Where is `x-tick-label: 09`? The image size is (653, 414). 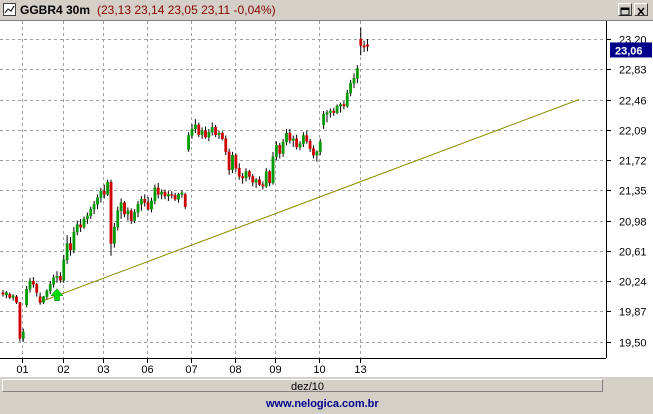
x-tick-label: 09 is located at coordinates (275, 370).